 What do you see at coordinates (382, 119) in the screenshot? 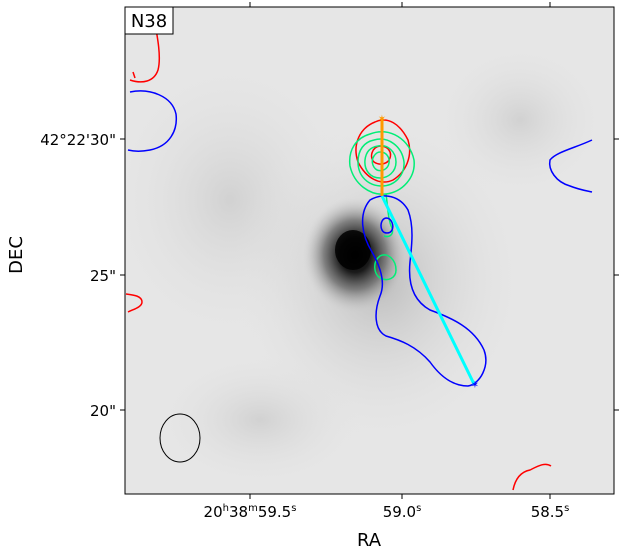
I see `red-lobe-marker: ✶` at bounding box center [382, 119].